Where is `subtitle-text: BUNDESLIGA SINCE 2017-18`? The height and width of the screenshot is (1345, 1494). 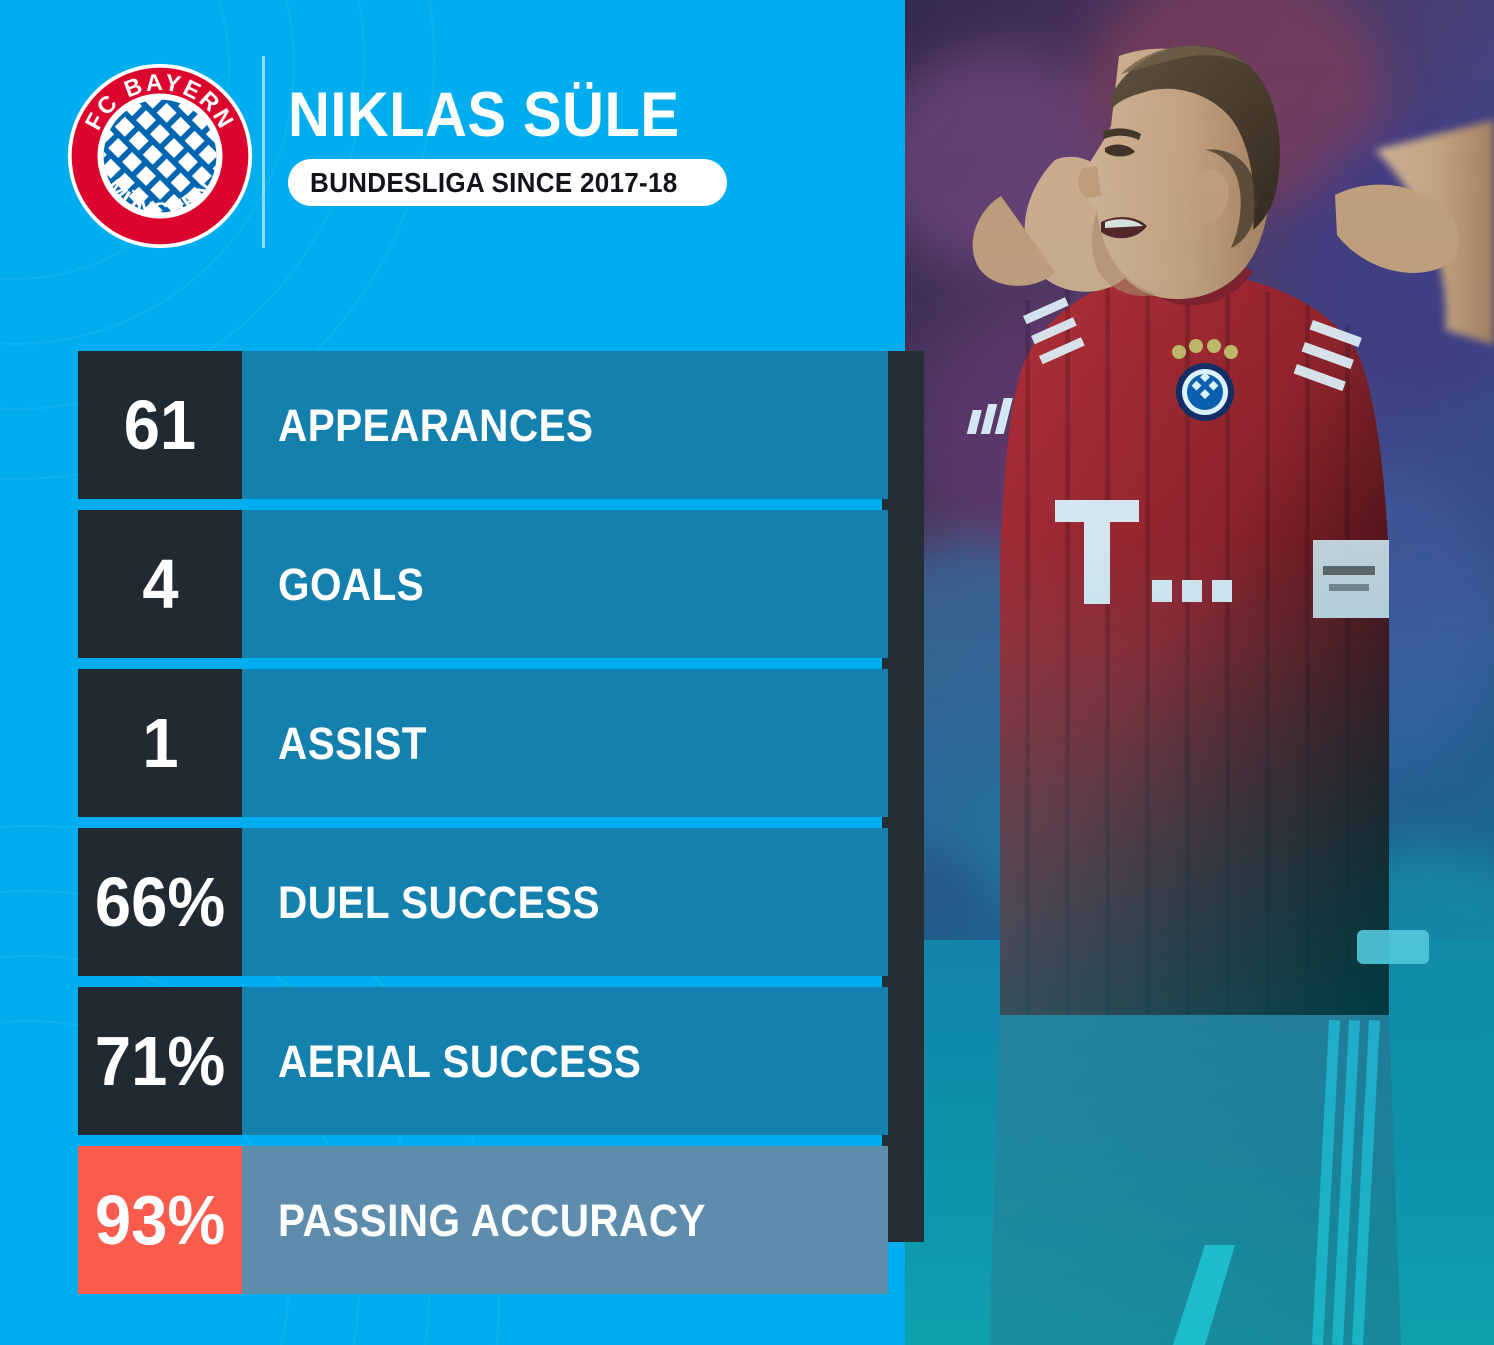
subtitle-text: BUNDESLIGA SINCE 2017-18 is located at coordinates (494, 182).